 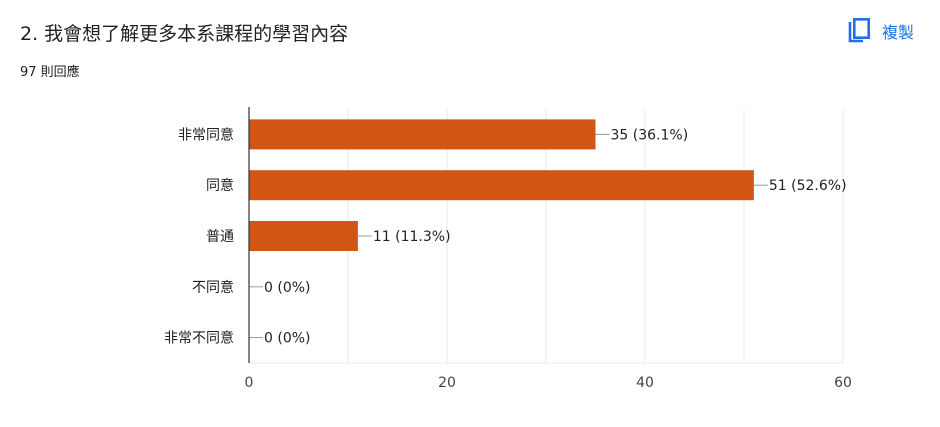 What do you see at coordinates (199, 338) in the screenshot?
I see `category-label: 非常不同意` at bounding box center [199, 338].